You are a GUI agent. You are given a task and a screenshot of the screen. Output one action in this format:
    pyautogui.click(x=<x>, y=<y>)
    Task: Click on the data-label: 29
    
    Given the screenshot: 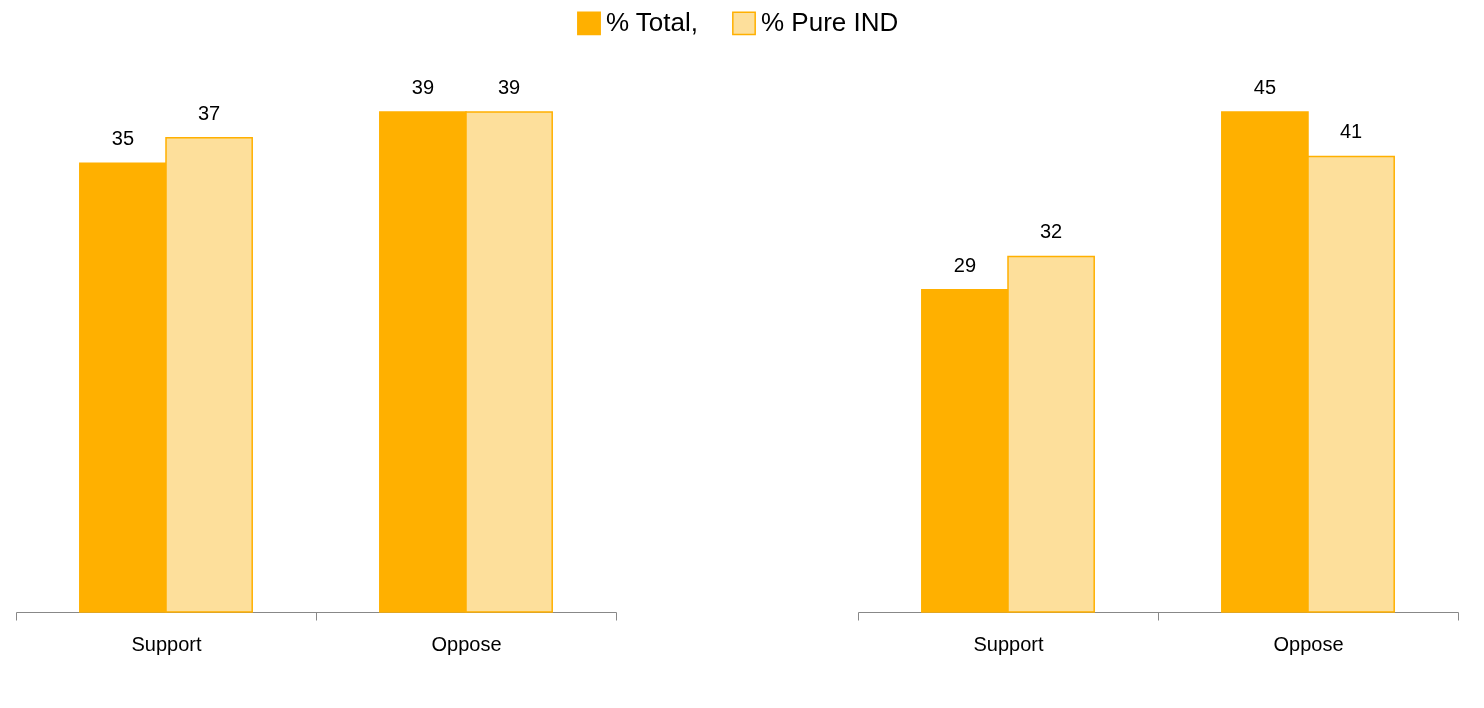 What is the action you would take?
    pyautogui.click(x=965, y=264)
    